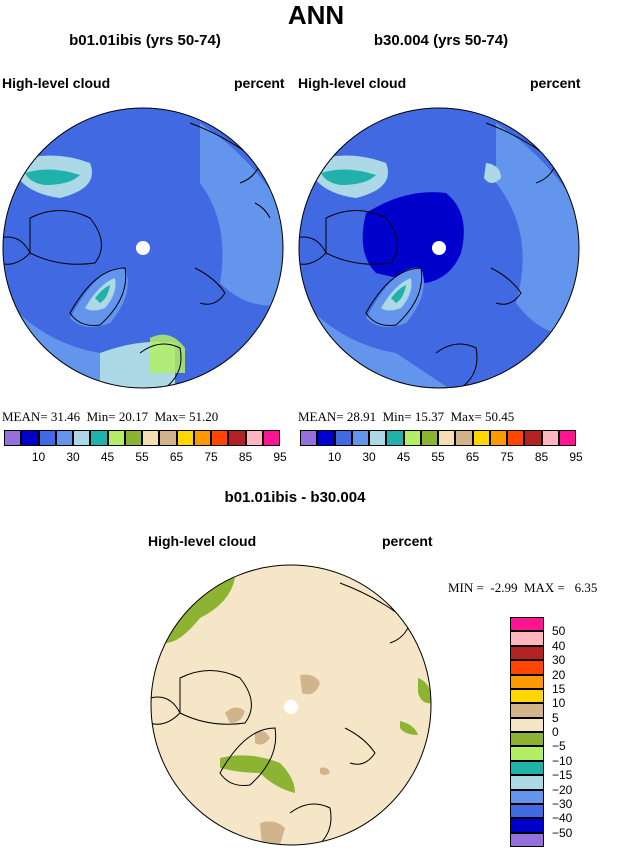  What do you see at coordinates (562, 818) in the screenshot?
I see `diff-colorbar-label: −40` at bounding box center [562, 818].